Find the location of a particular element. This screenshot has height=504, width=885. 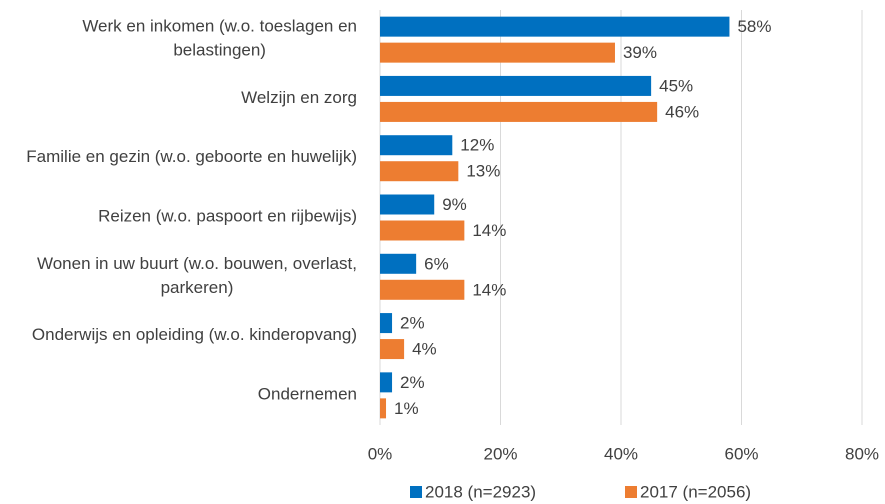

data-label: 45% is located at coordinates (676, 85).